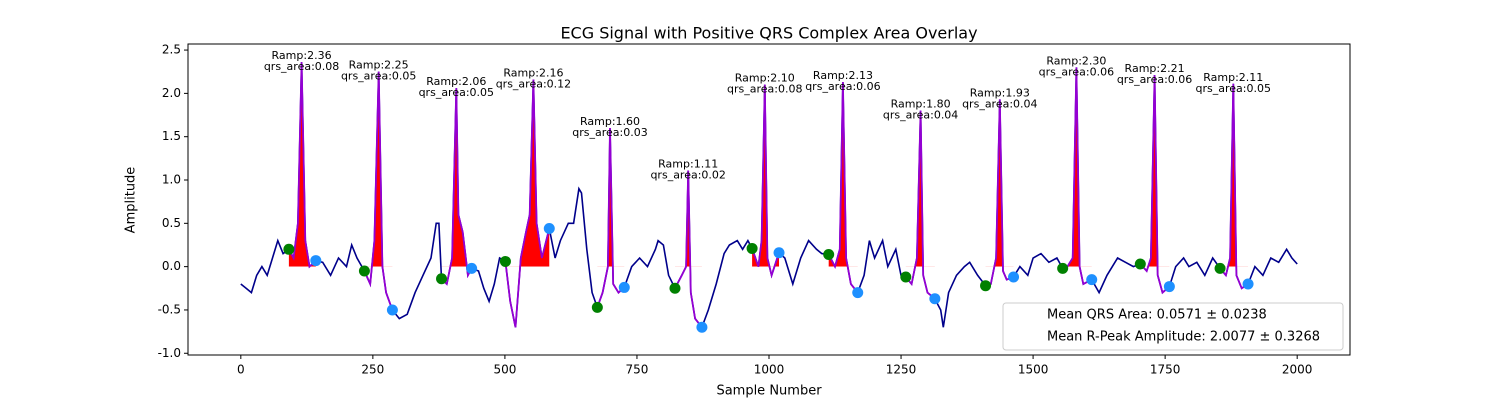 This screenshot has width=1500, height=400. What do you see at coordinates (171, 266) in the screenshot?
I see `y-tick-label: 0.0` at bounding box center [171, 266].